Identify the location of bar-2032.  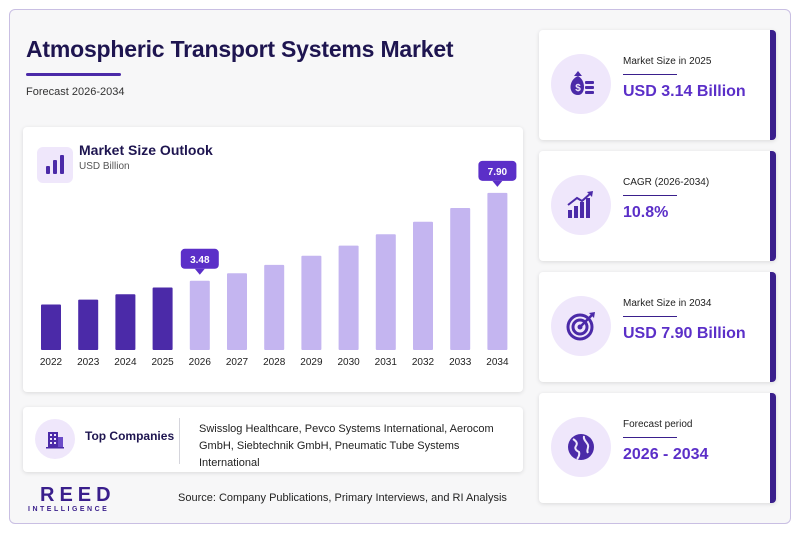
(423, 285).